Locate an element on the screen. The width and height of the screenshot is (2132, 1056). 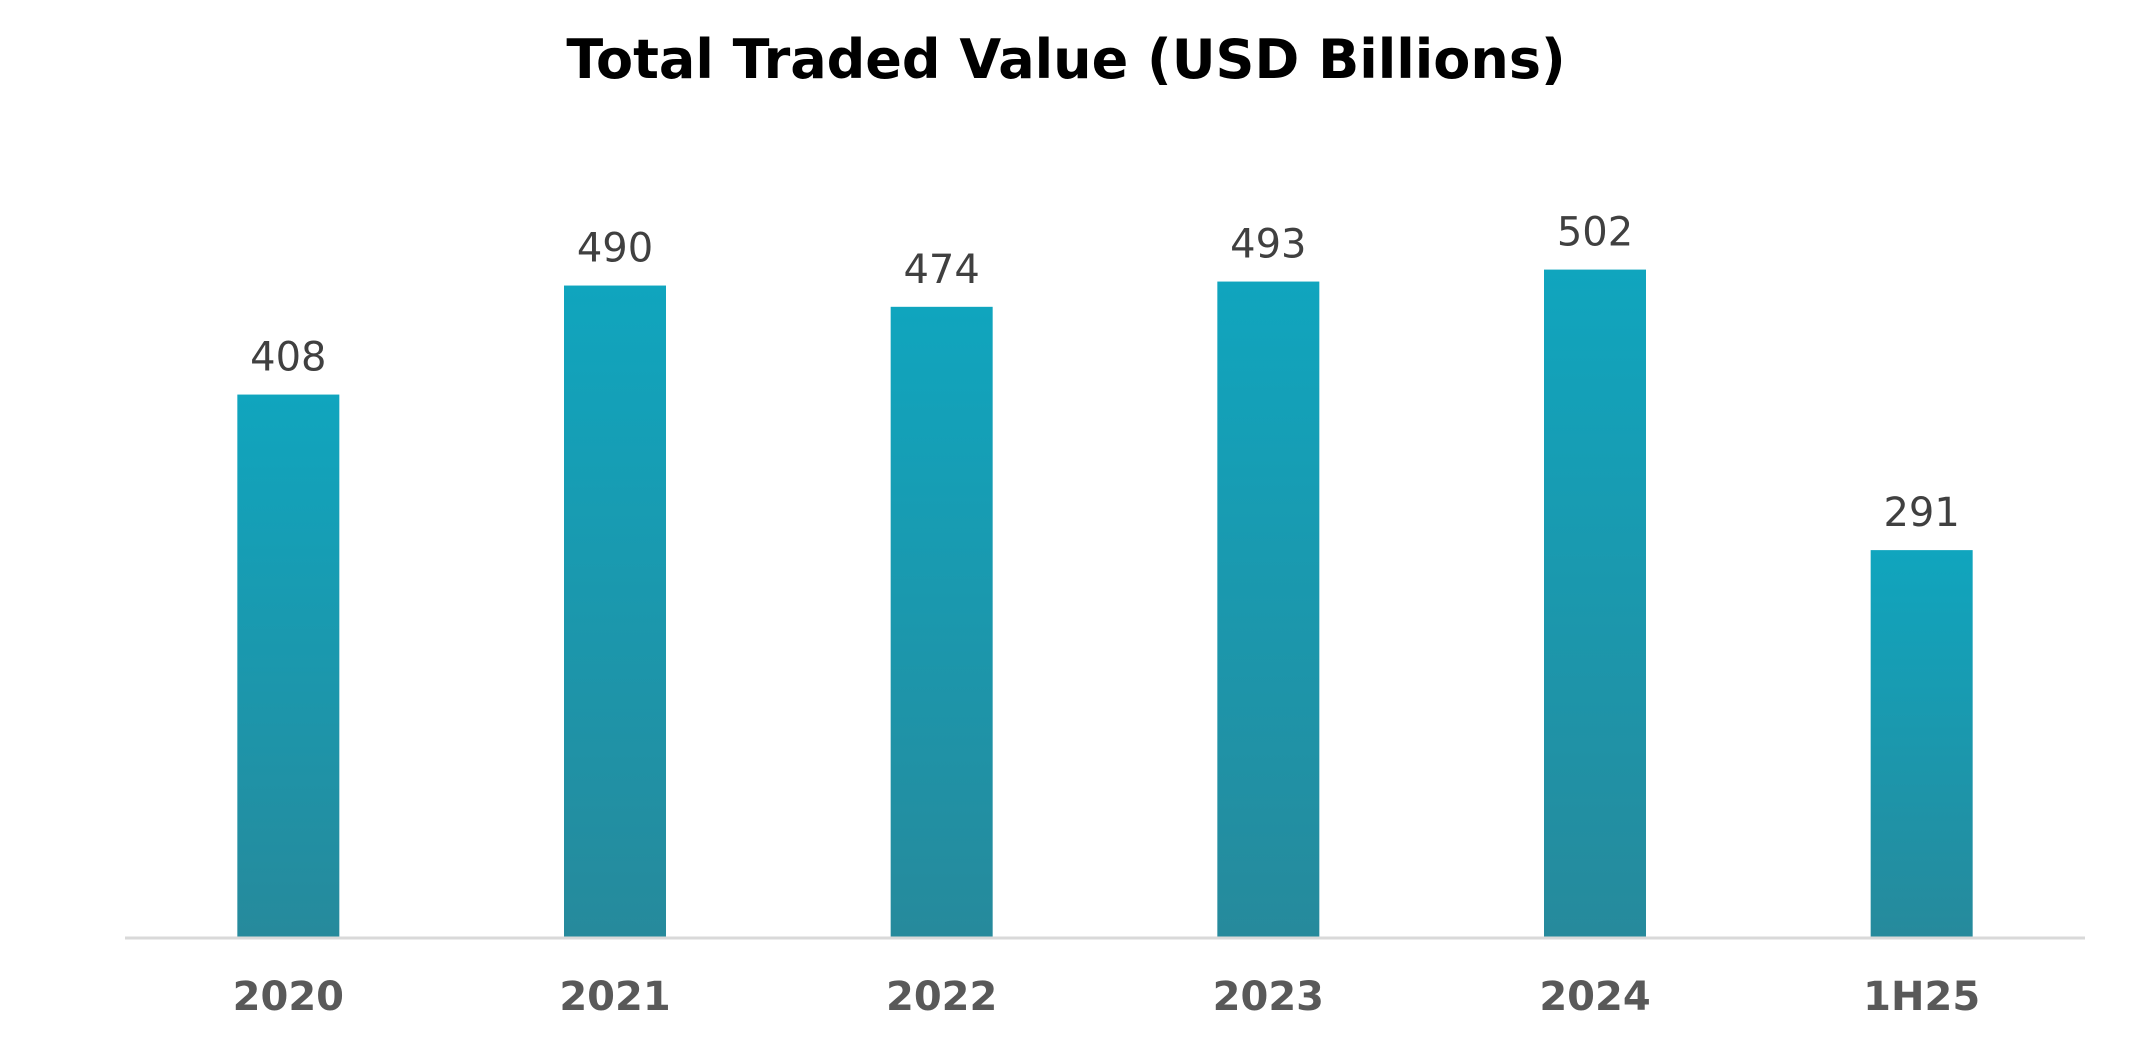
x-tick-label-2021: 2021 is located at coordinates (614, 997).